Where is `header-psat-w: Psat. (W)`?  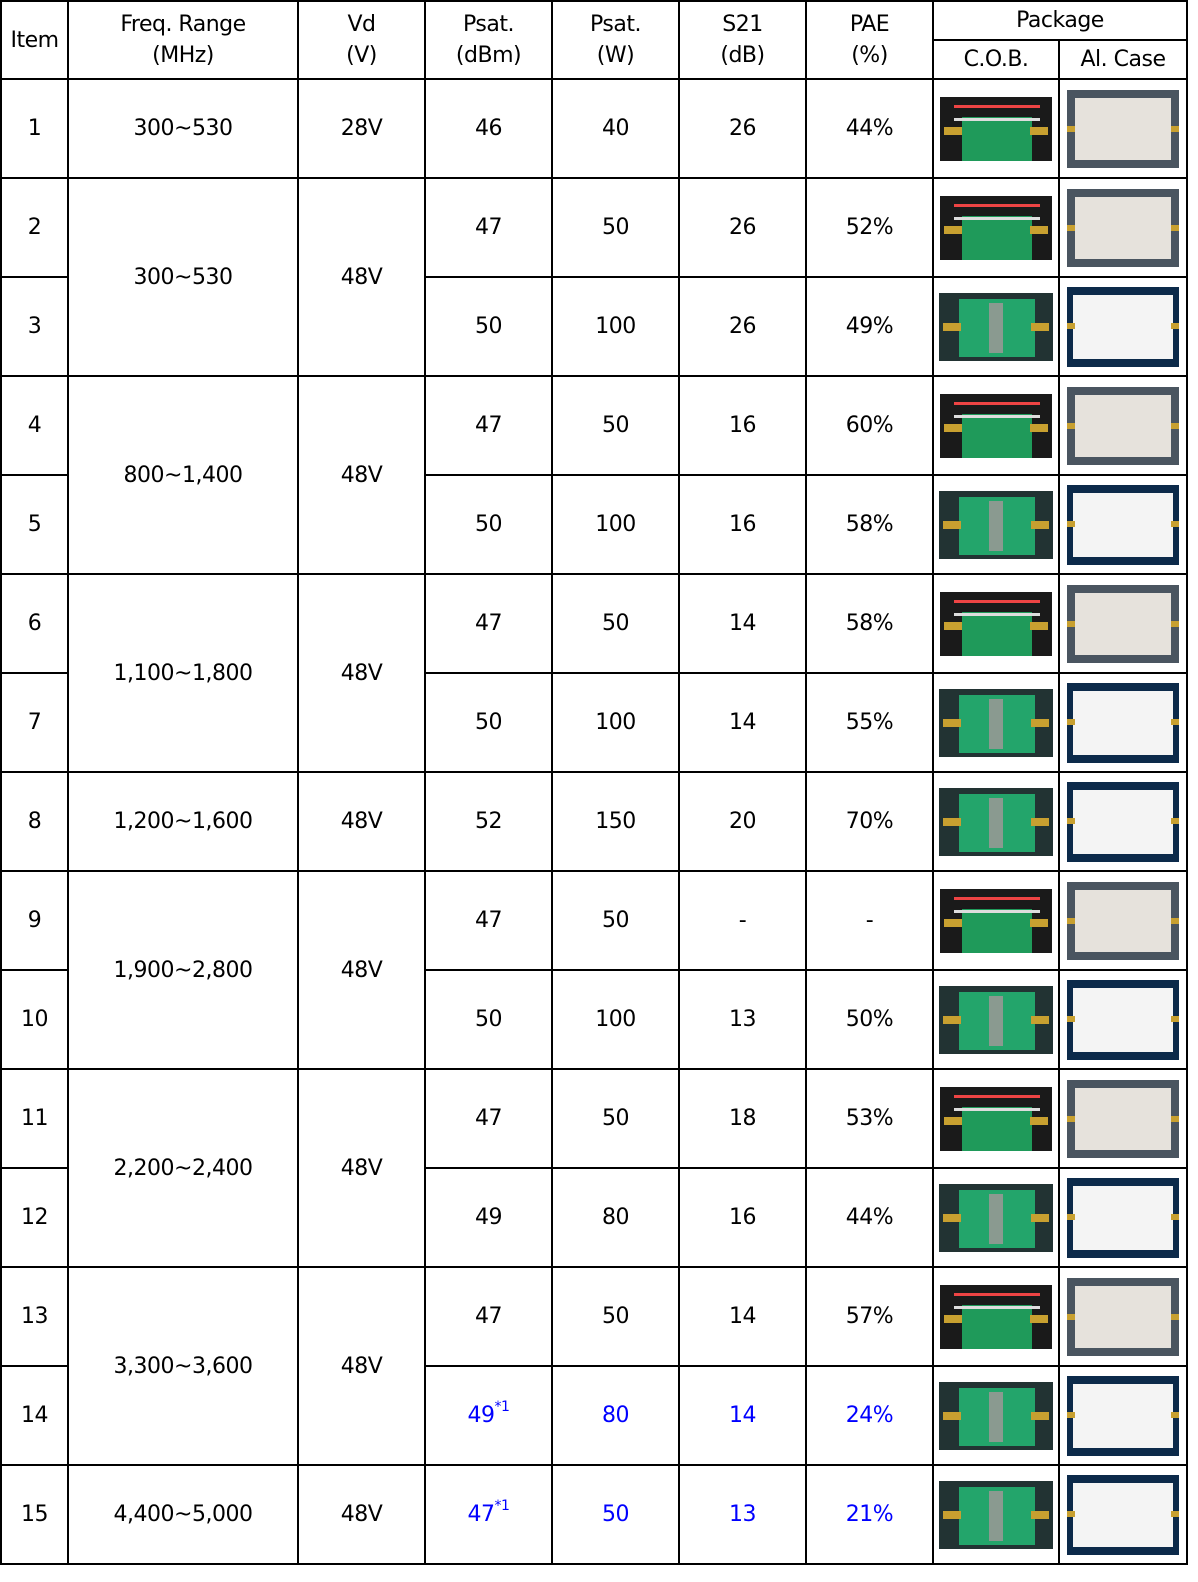
header-psat-w: Psat. (W) is located at coordinates (615, 40).